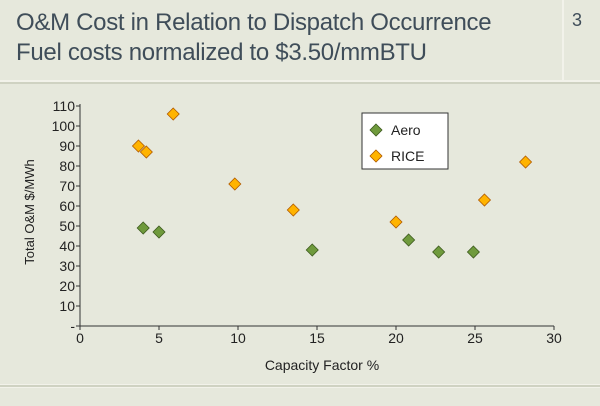  Describe the element at coordinates (80, 338) in the screenshot. I see `x-tick-label: 0` at that location.